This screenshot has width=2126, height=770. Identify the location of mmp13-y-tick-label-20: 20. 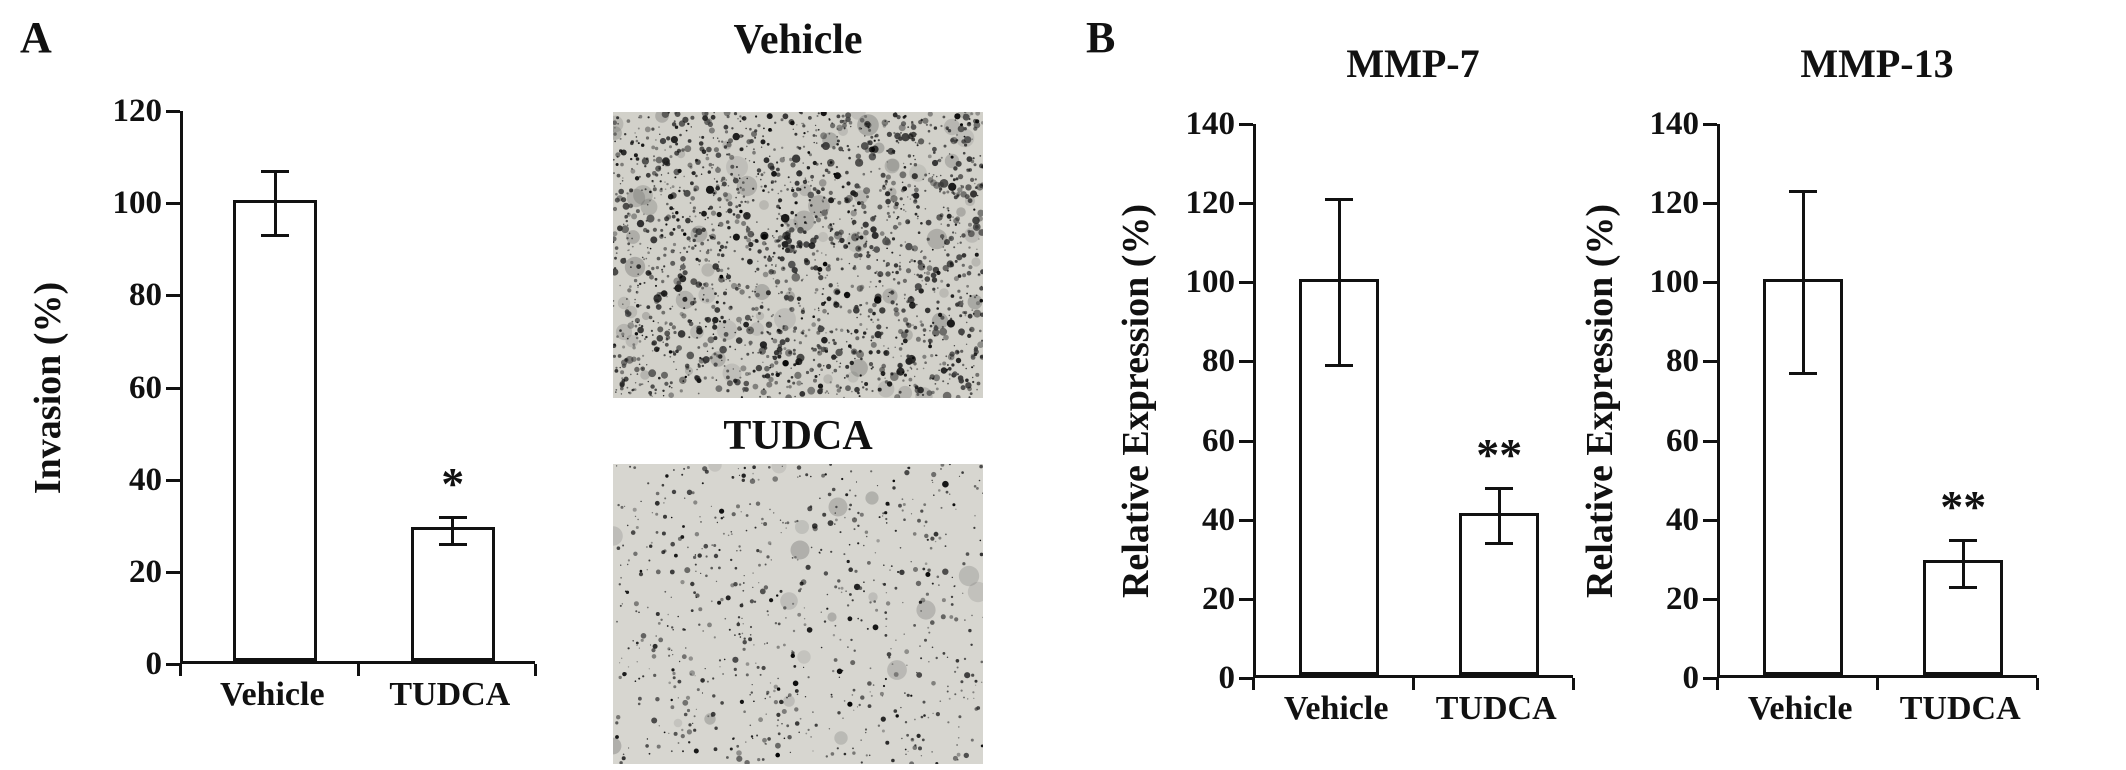
(1682, 598).